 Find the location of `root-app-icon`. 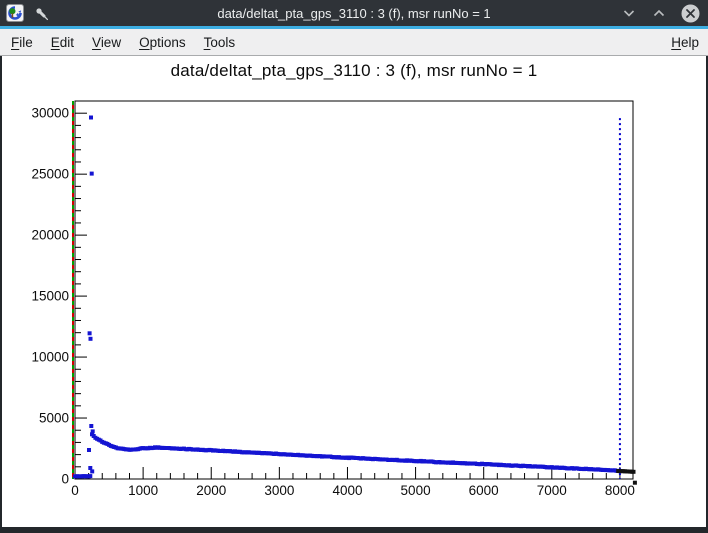

root-app-icon is located at coordinates (15, 13).